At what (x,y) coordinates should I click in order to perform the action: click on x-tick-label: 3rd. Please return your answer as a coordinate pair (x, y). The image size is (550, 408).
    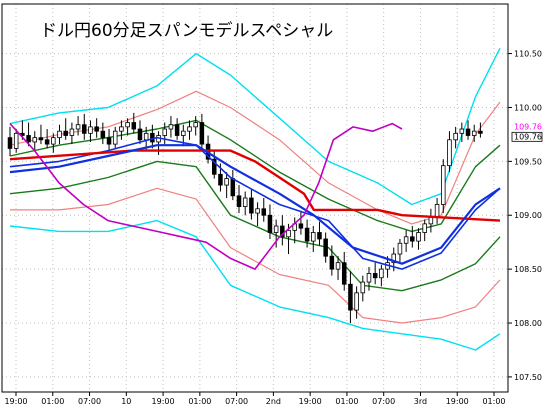
    Looking at the image, I should click on (420, 401).